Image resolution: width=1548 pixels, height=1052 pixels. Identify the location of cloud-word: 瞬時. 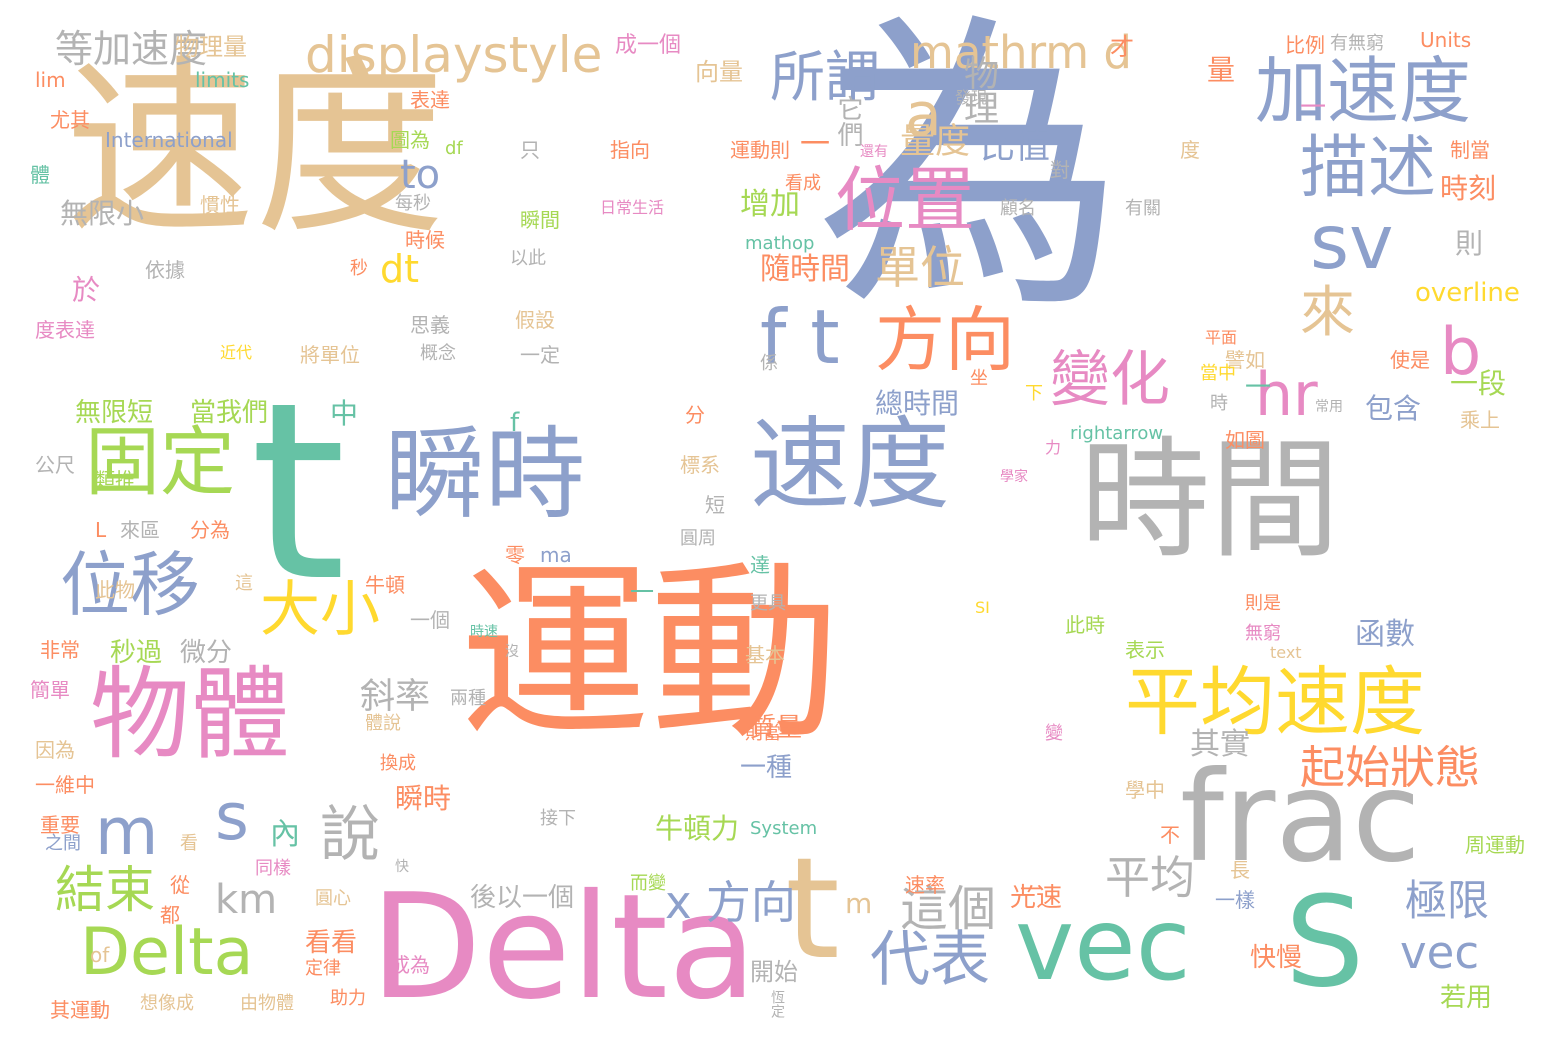
(485, 474).